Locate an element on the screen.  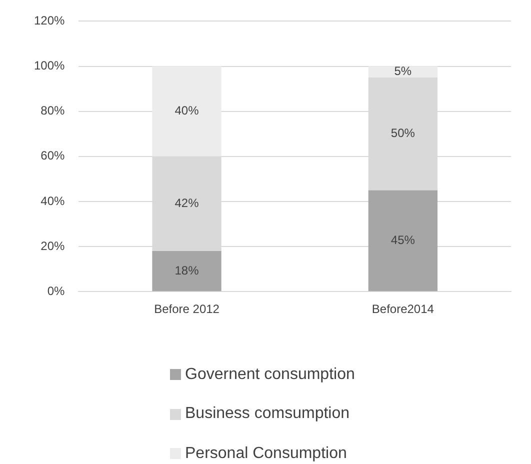
y-tick-label: 20% is located at coordinates (53, 245).